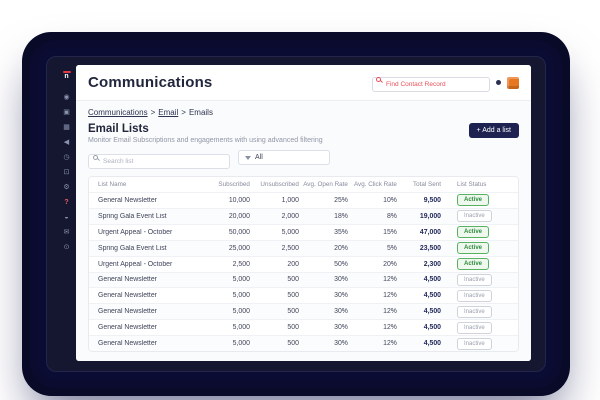 This screenshot has width=600, height=400. What do you see at coordinates (66, 187) in the screenshot?
I see `settings-icon: ⚙` at bounding box center [66, 187].